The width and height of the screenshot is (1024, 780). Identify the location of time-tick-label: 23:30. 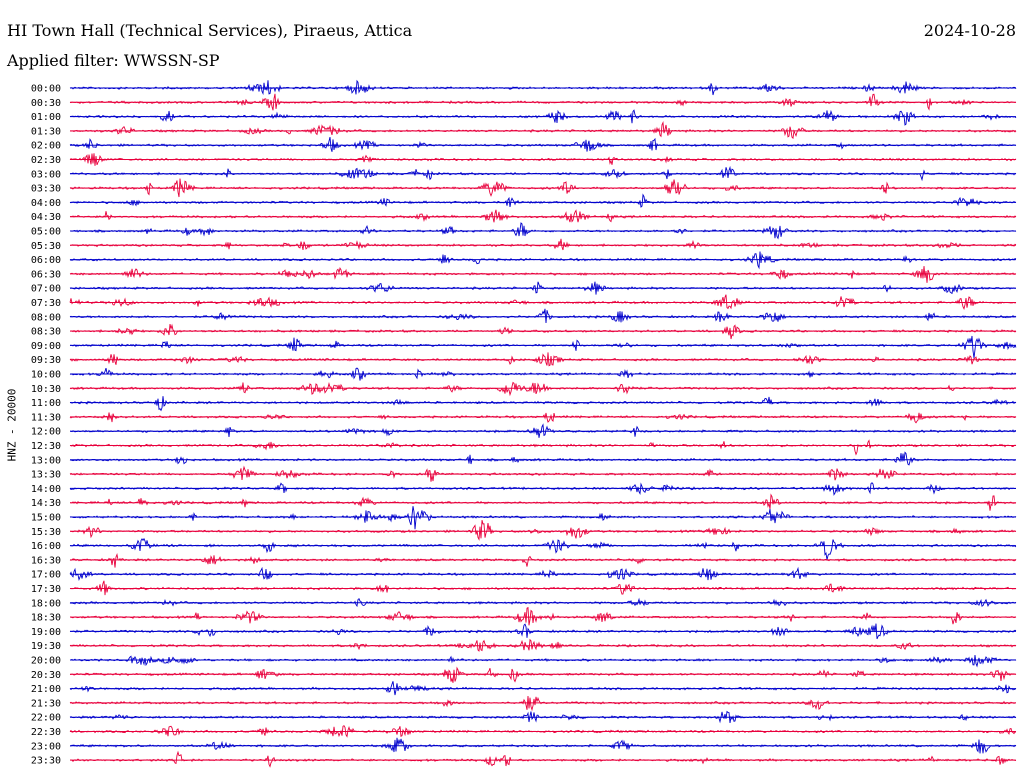
(46, 761).